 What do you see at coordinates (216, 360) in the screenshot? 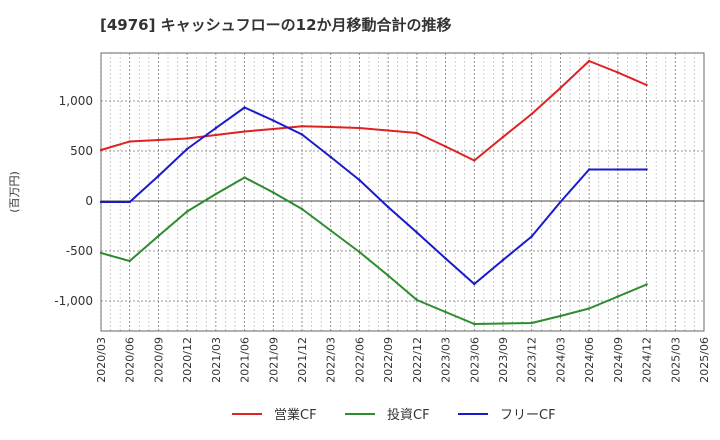
I see `x-tick-label: 2021/03` at bounding box center [216, 360].